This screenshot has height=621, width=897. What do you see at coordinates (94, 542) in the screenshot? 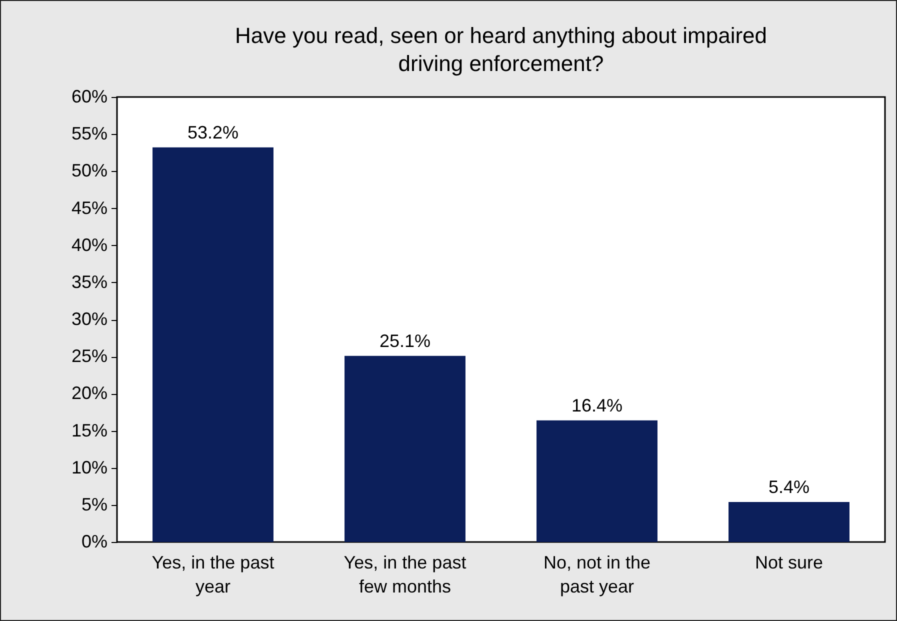
I see `y-tick-label: 0%` at bounding box center [94, 542].